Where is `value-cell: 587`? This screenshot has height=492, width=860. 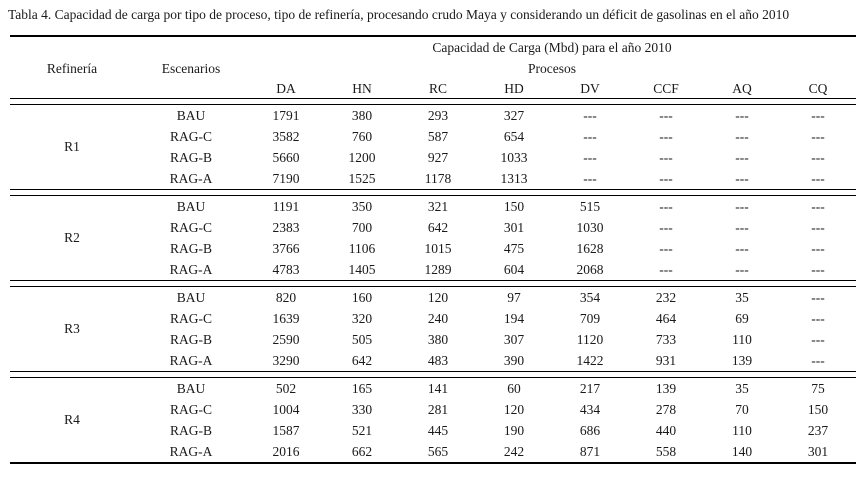 value-cell: 587 is located at coordinates (438, 136).